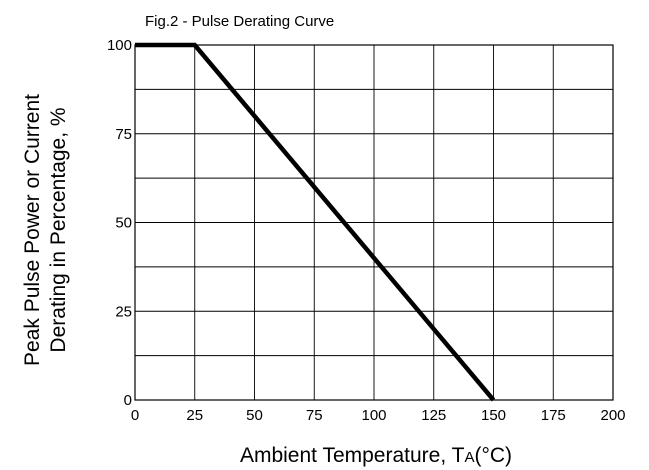 This screenshot has height=470, width=649. I want to click on x-tick-label: 50, so click(254, 415).